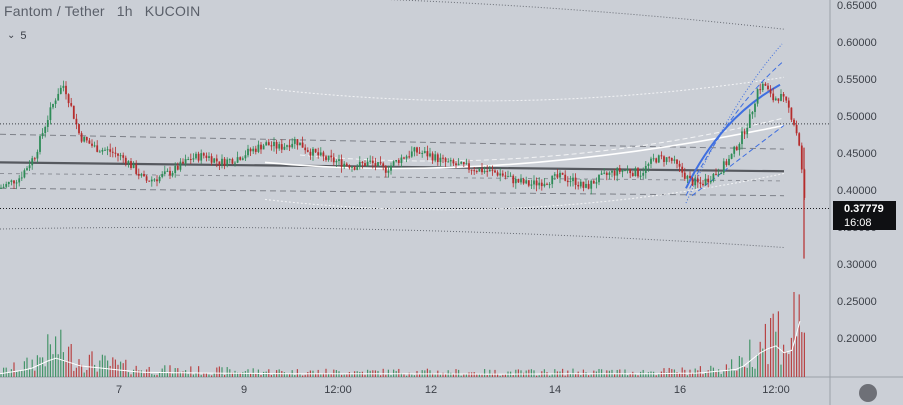  I want to click on circle-icon, so click(868, 393).